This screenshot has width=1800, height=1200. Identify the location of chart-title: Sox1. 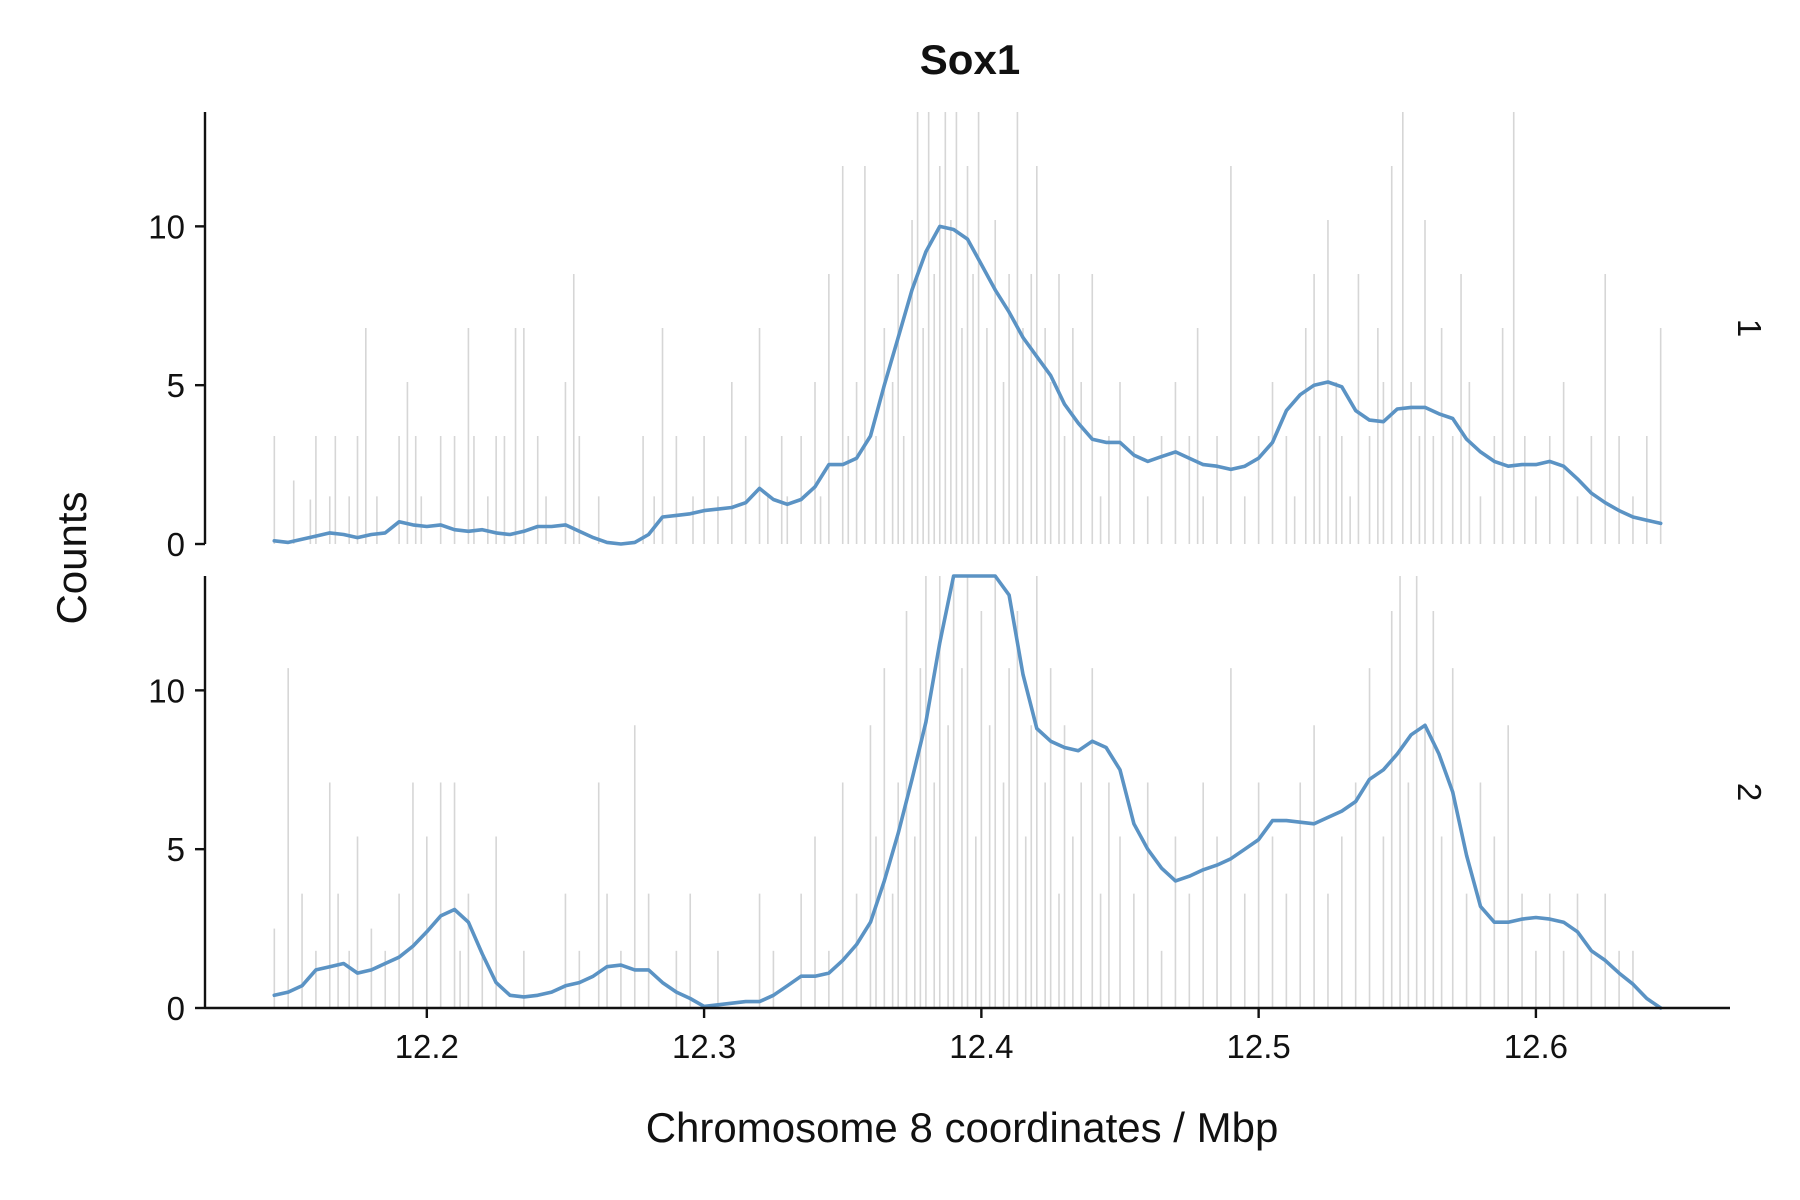
(970, 59).